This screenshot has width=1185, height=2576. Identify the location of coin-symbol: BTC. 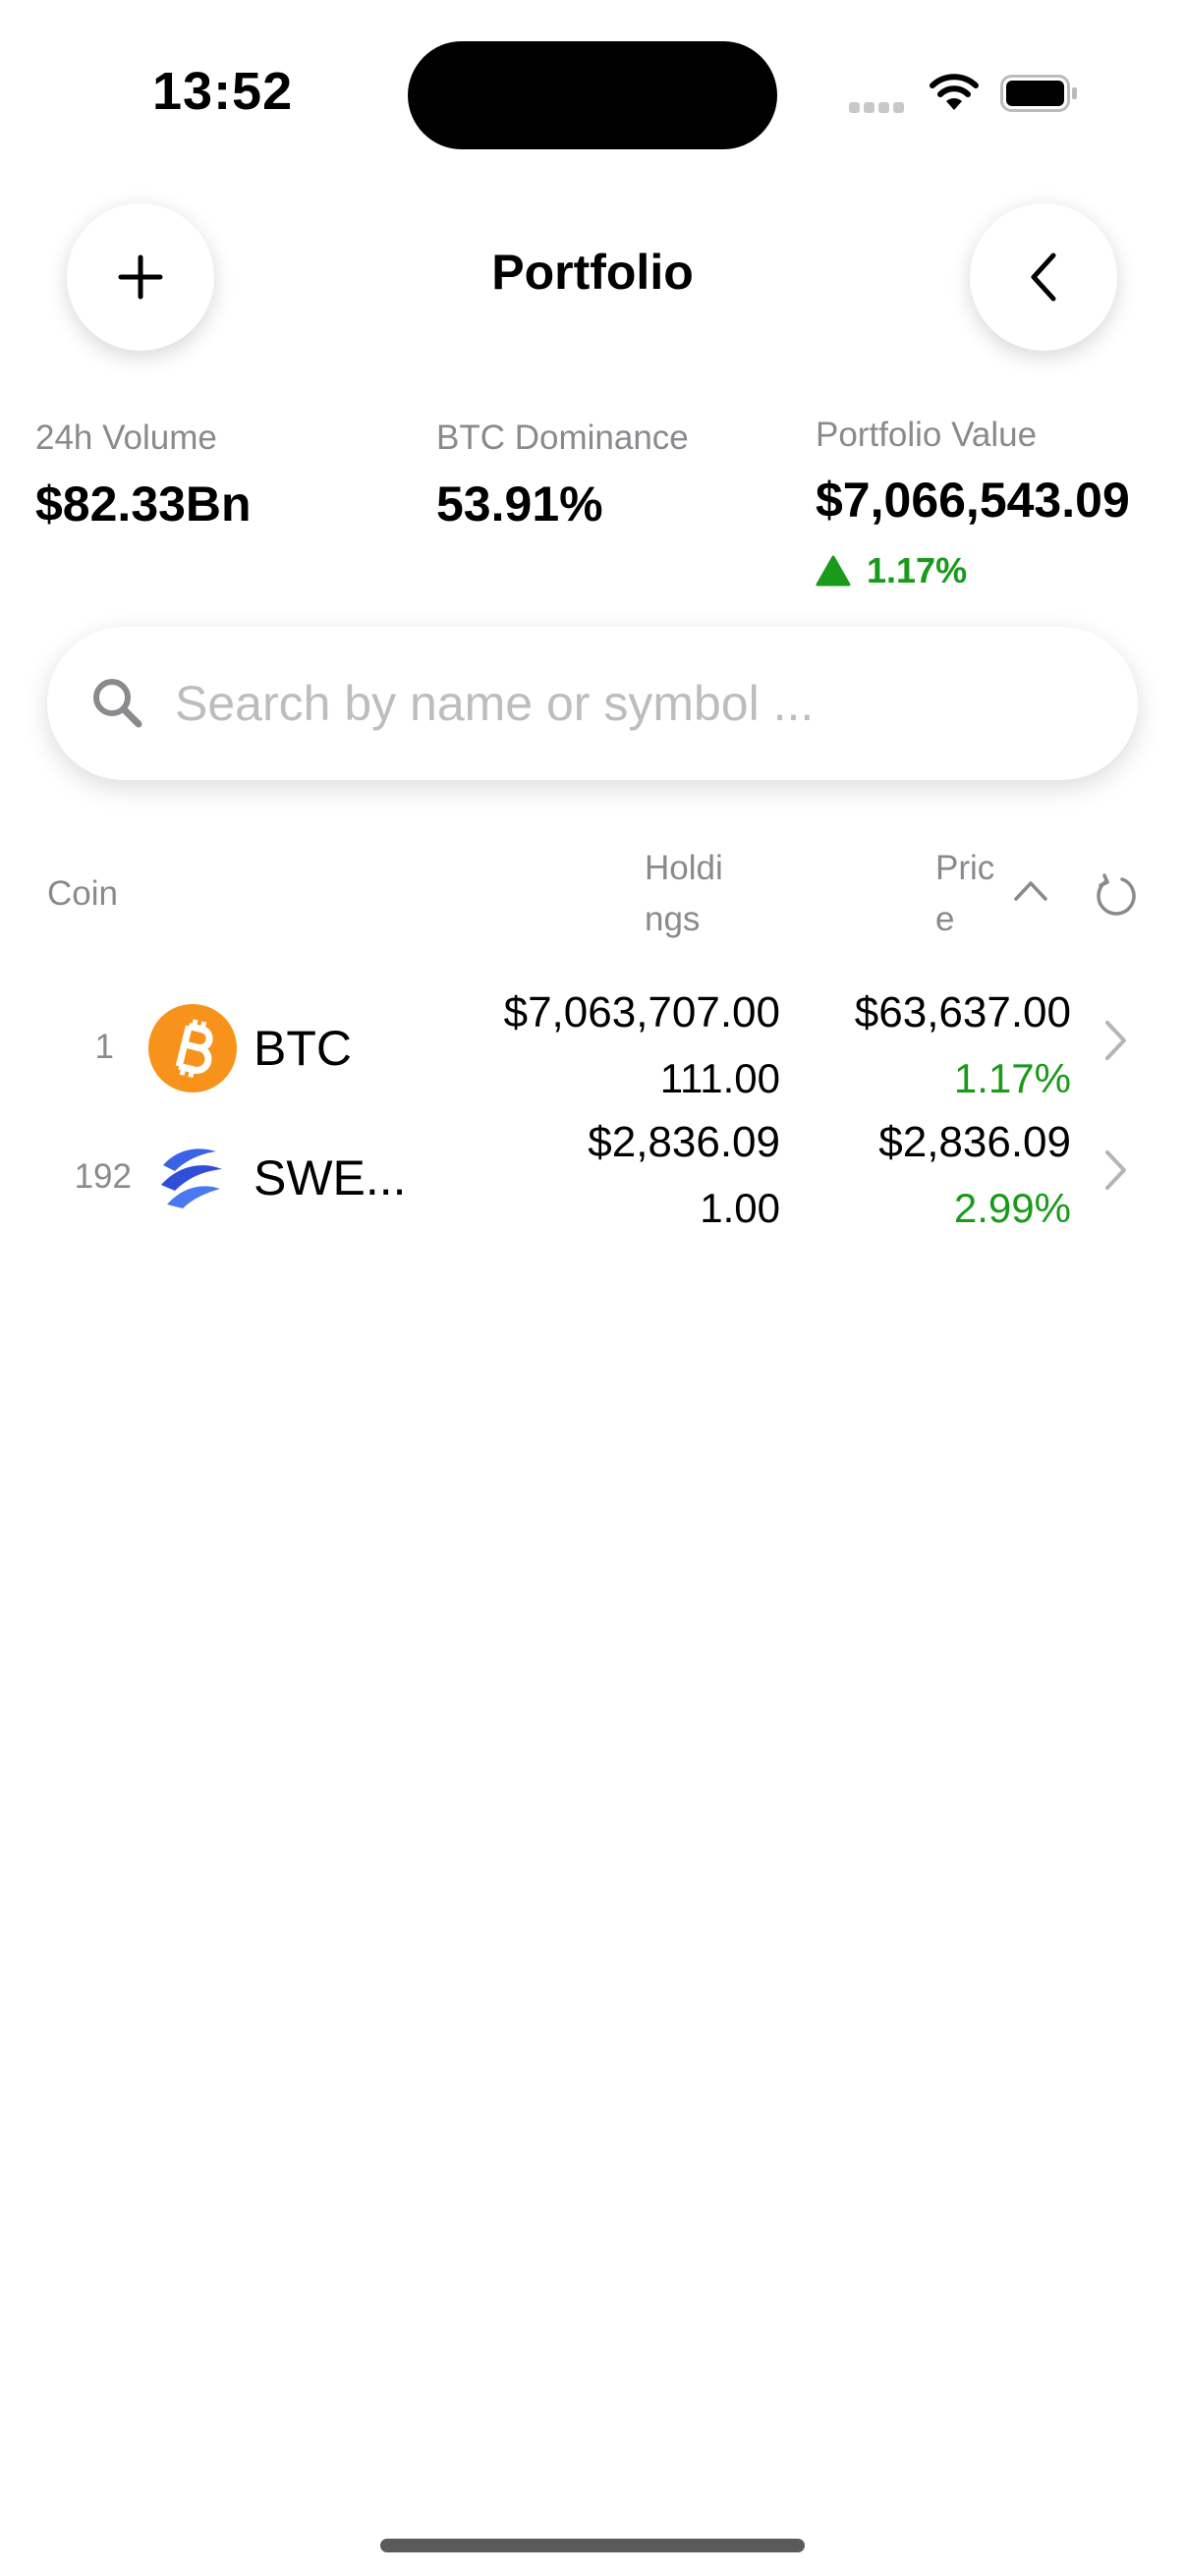
(303, 1048).